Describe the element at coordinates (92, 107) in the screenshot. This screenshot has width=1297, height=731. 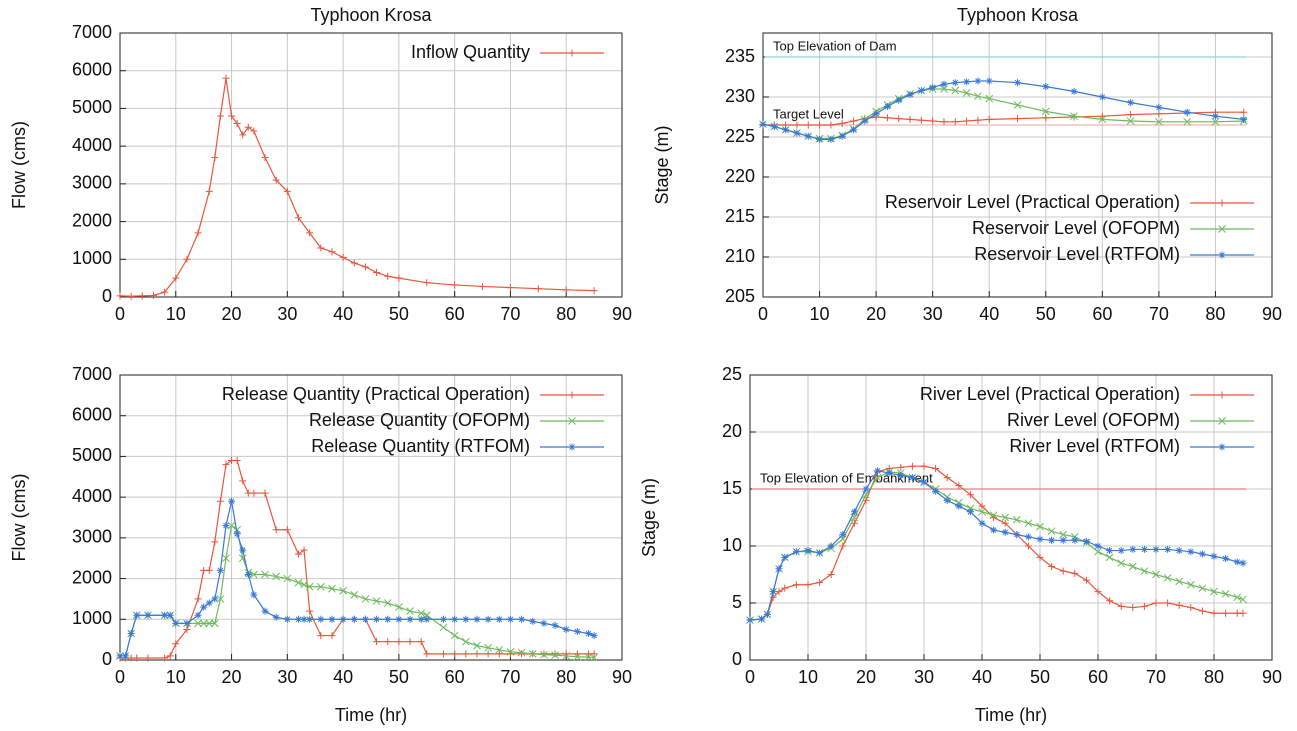
I see `y-tick-label: 5000` at that location.